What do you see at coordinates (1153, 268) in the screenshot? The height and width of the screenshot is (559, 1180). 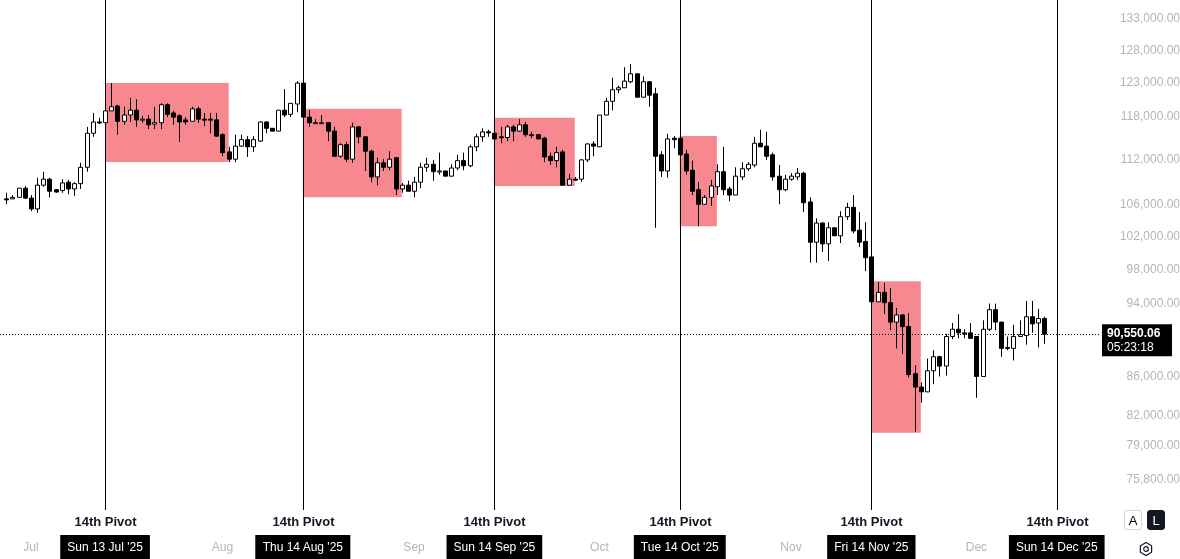 I see `y-tick-label: 98,000.00` at bounding box center [1153, 268].